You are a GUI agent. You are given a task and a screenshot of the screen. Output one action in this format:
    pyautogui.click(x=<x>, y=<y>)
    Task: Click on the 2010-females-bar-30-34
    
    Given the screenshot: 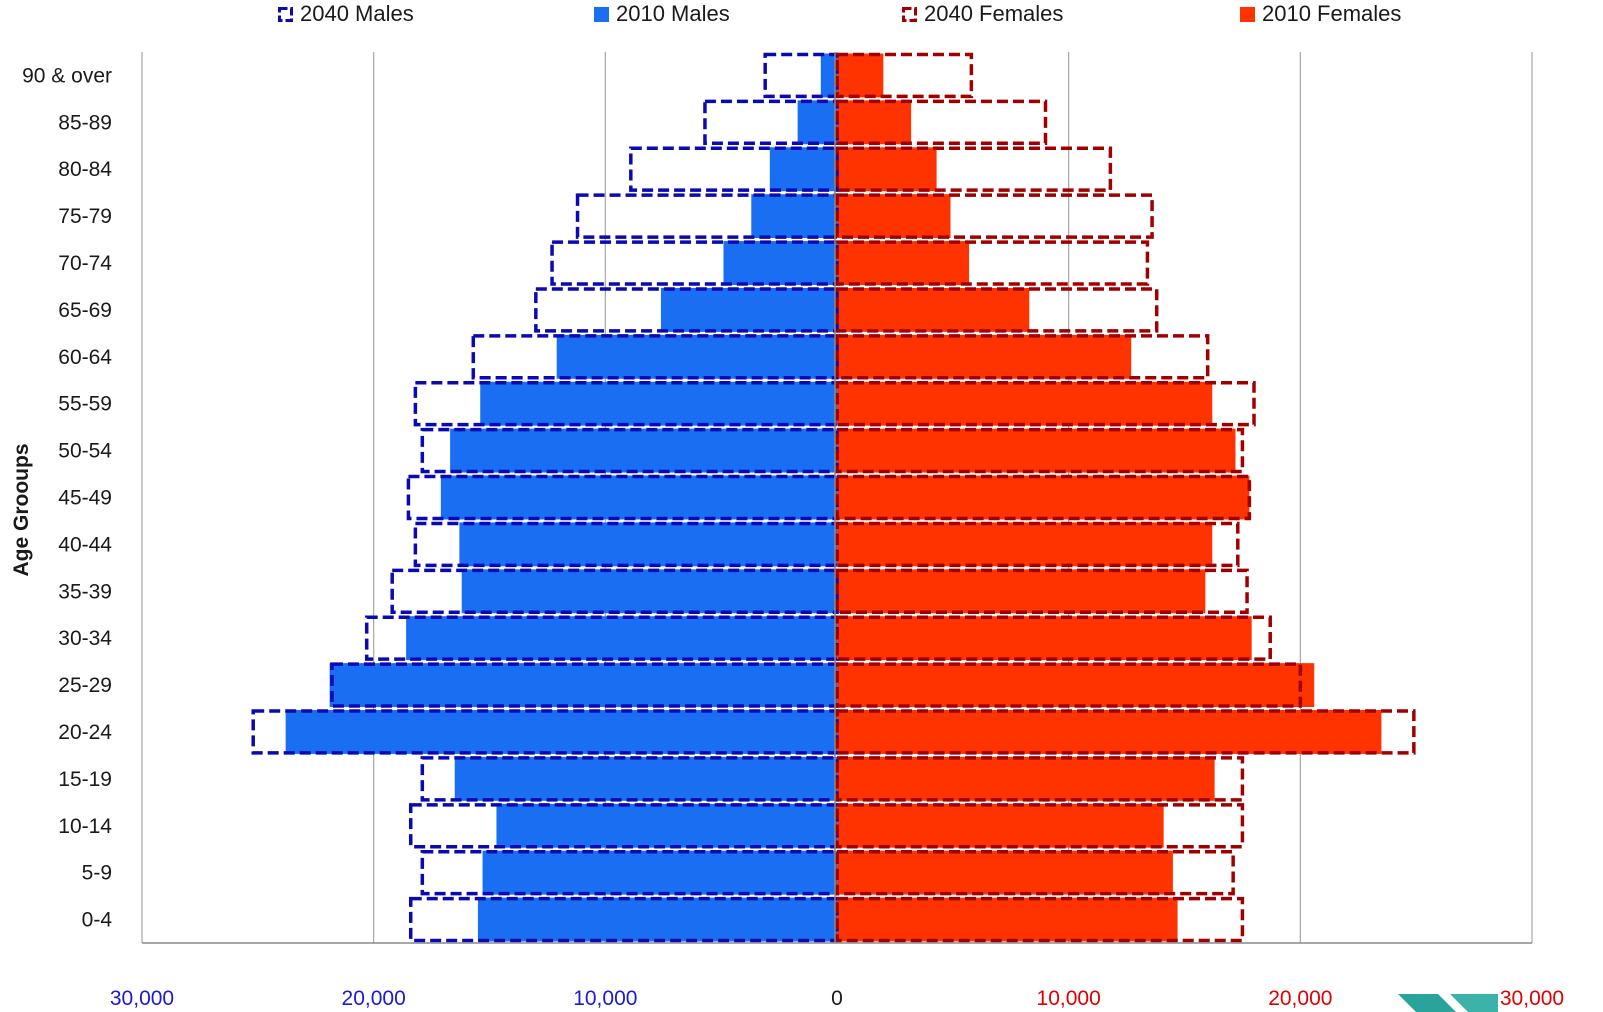 What is the action you would take?
    pyautogui.click(x=1044, y=638)
    